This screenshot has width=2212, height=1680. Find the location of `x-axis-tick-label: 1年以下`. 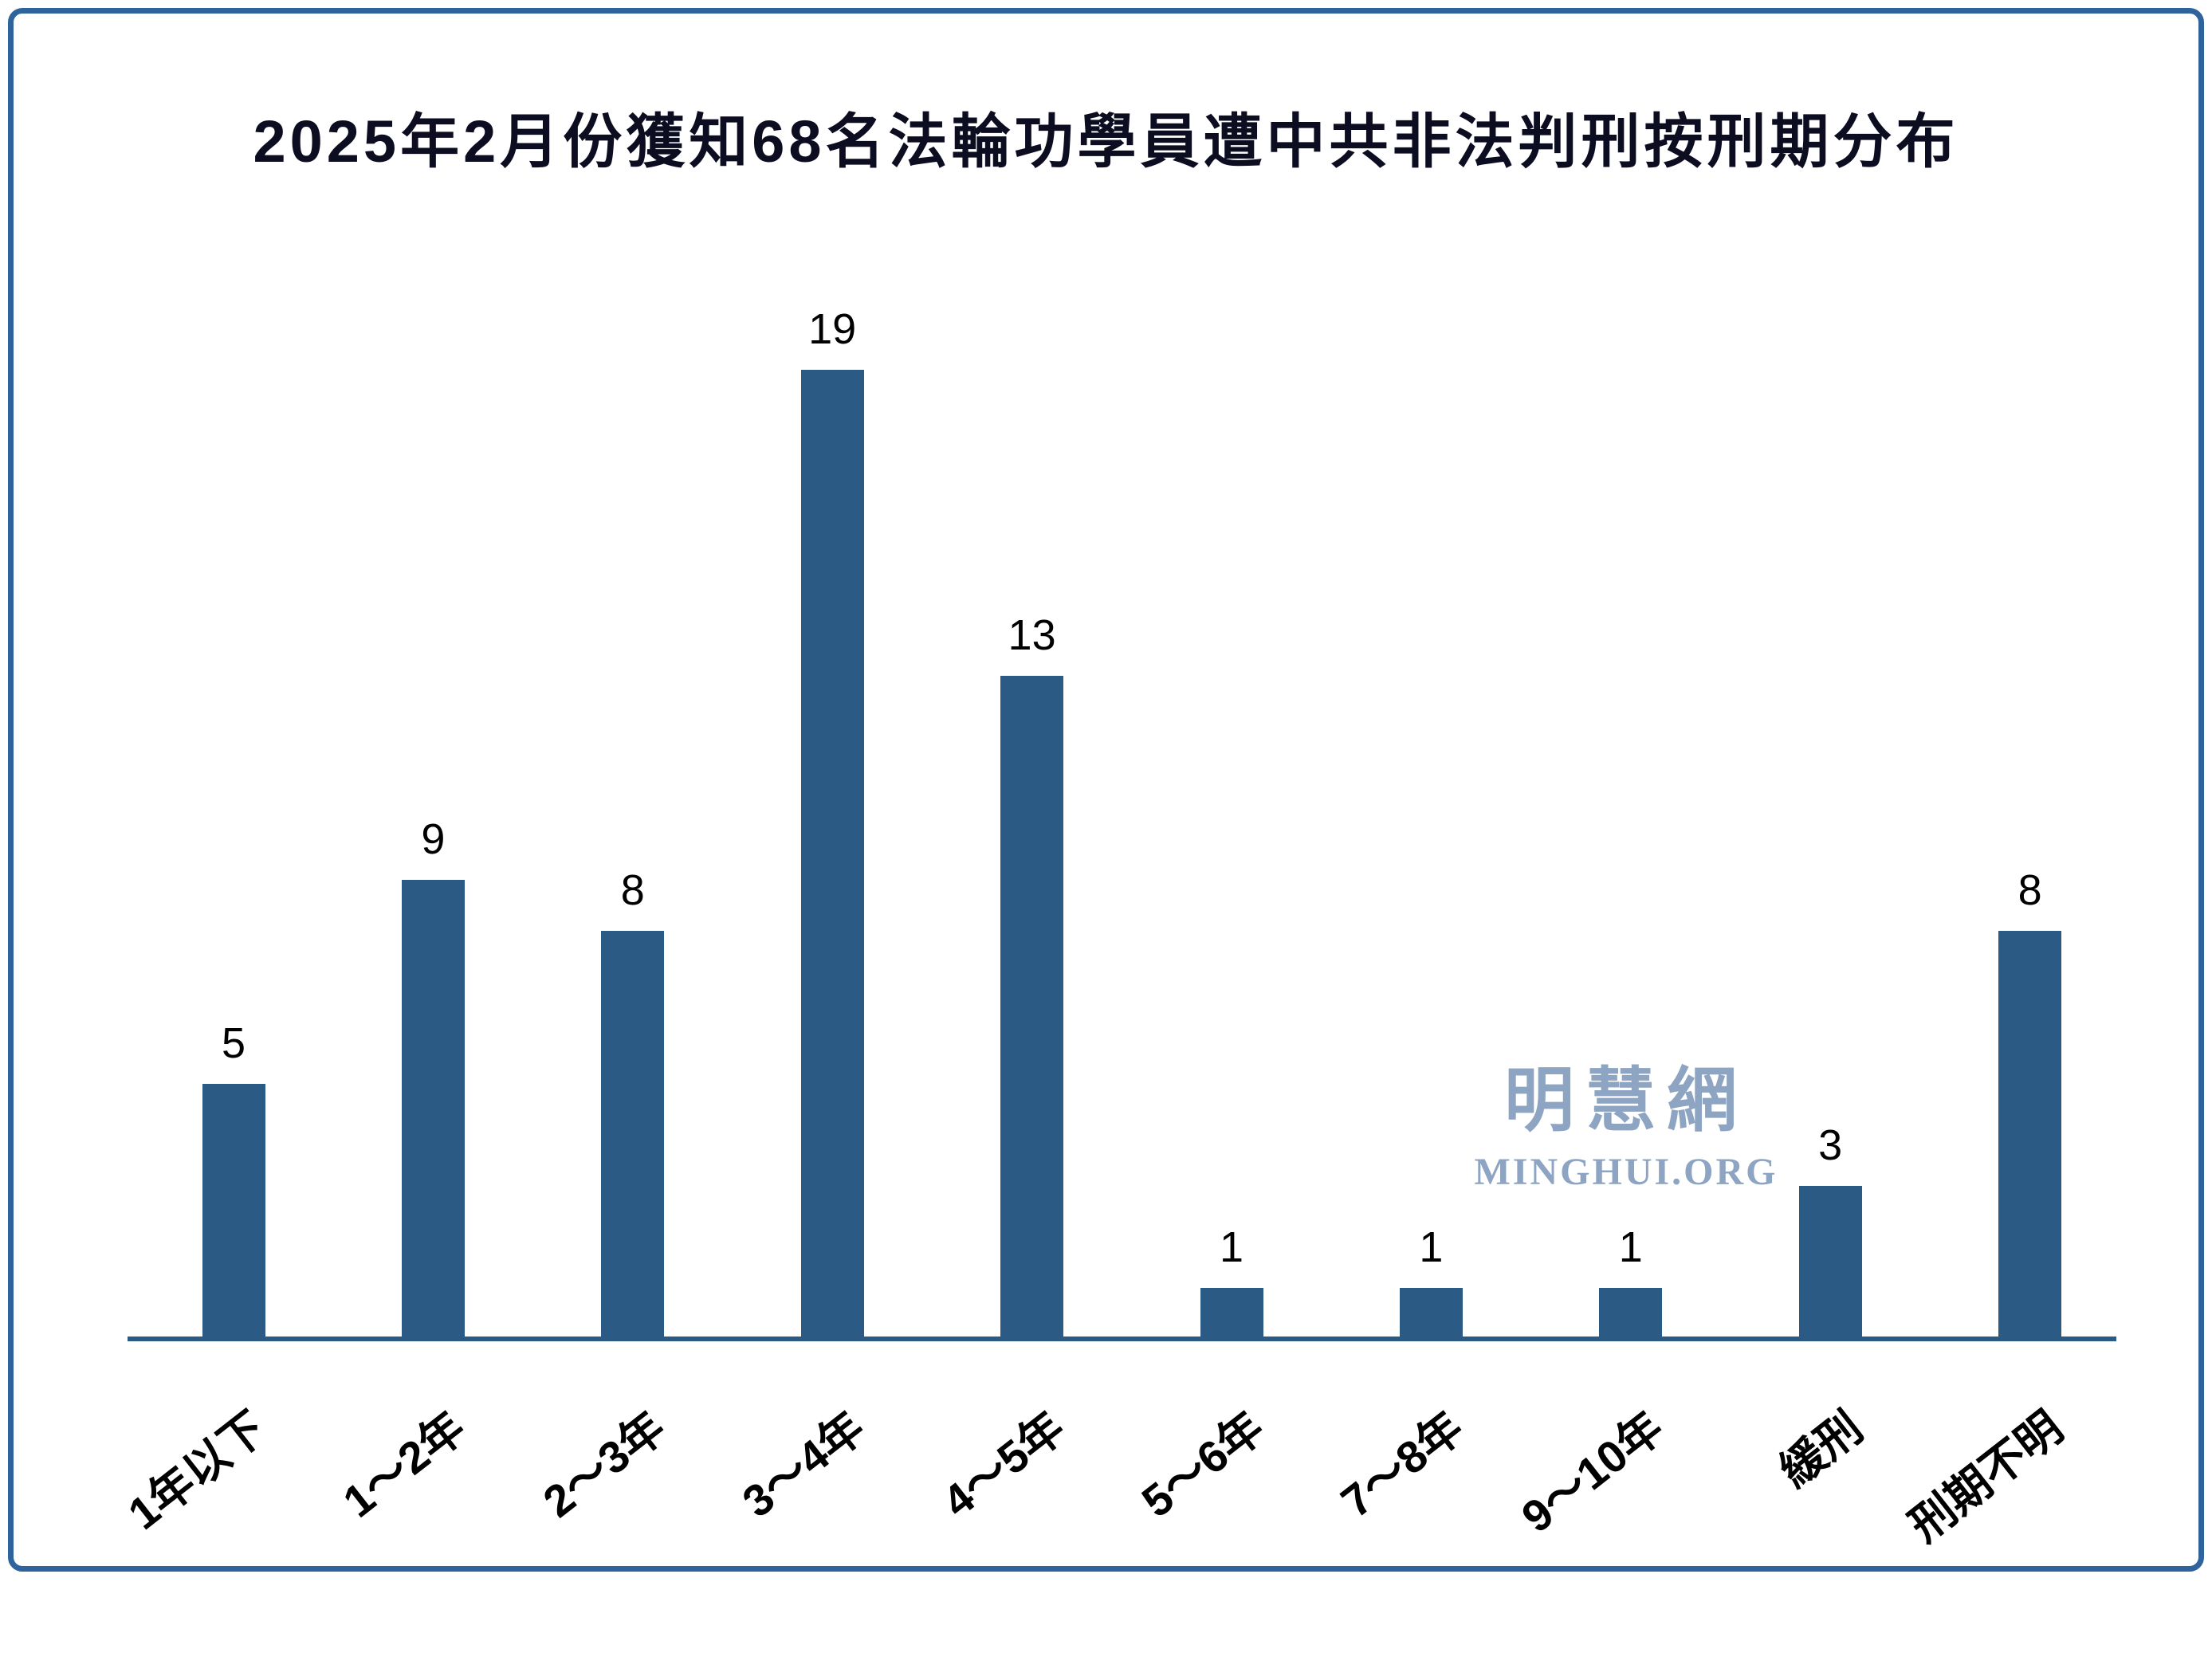

x-axis-tick-label: 1年以下 is located at coordinates (197, 1470).